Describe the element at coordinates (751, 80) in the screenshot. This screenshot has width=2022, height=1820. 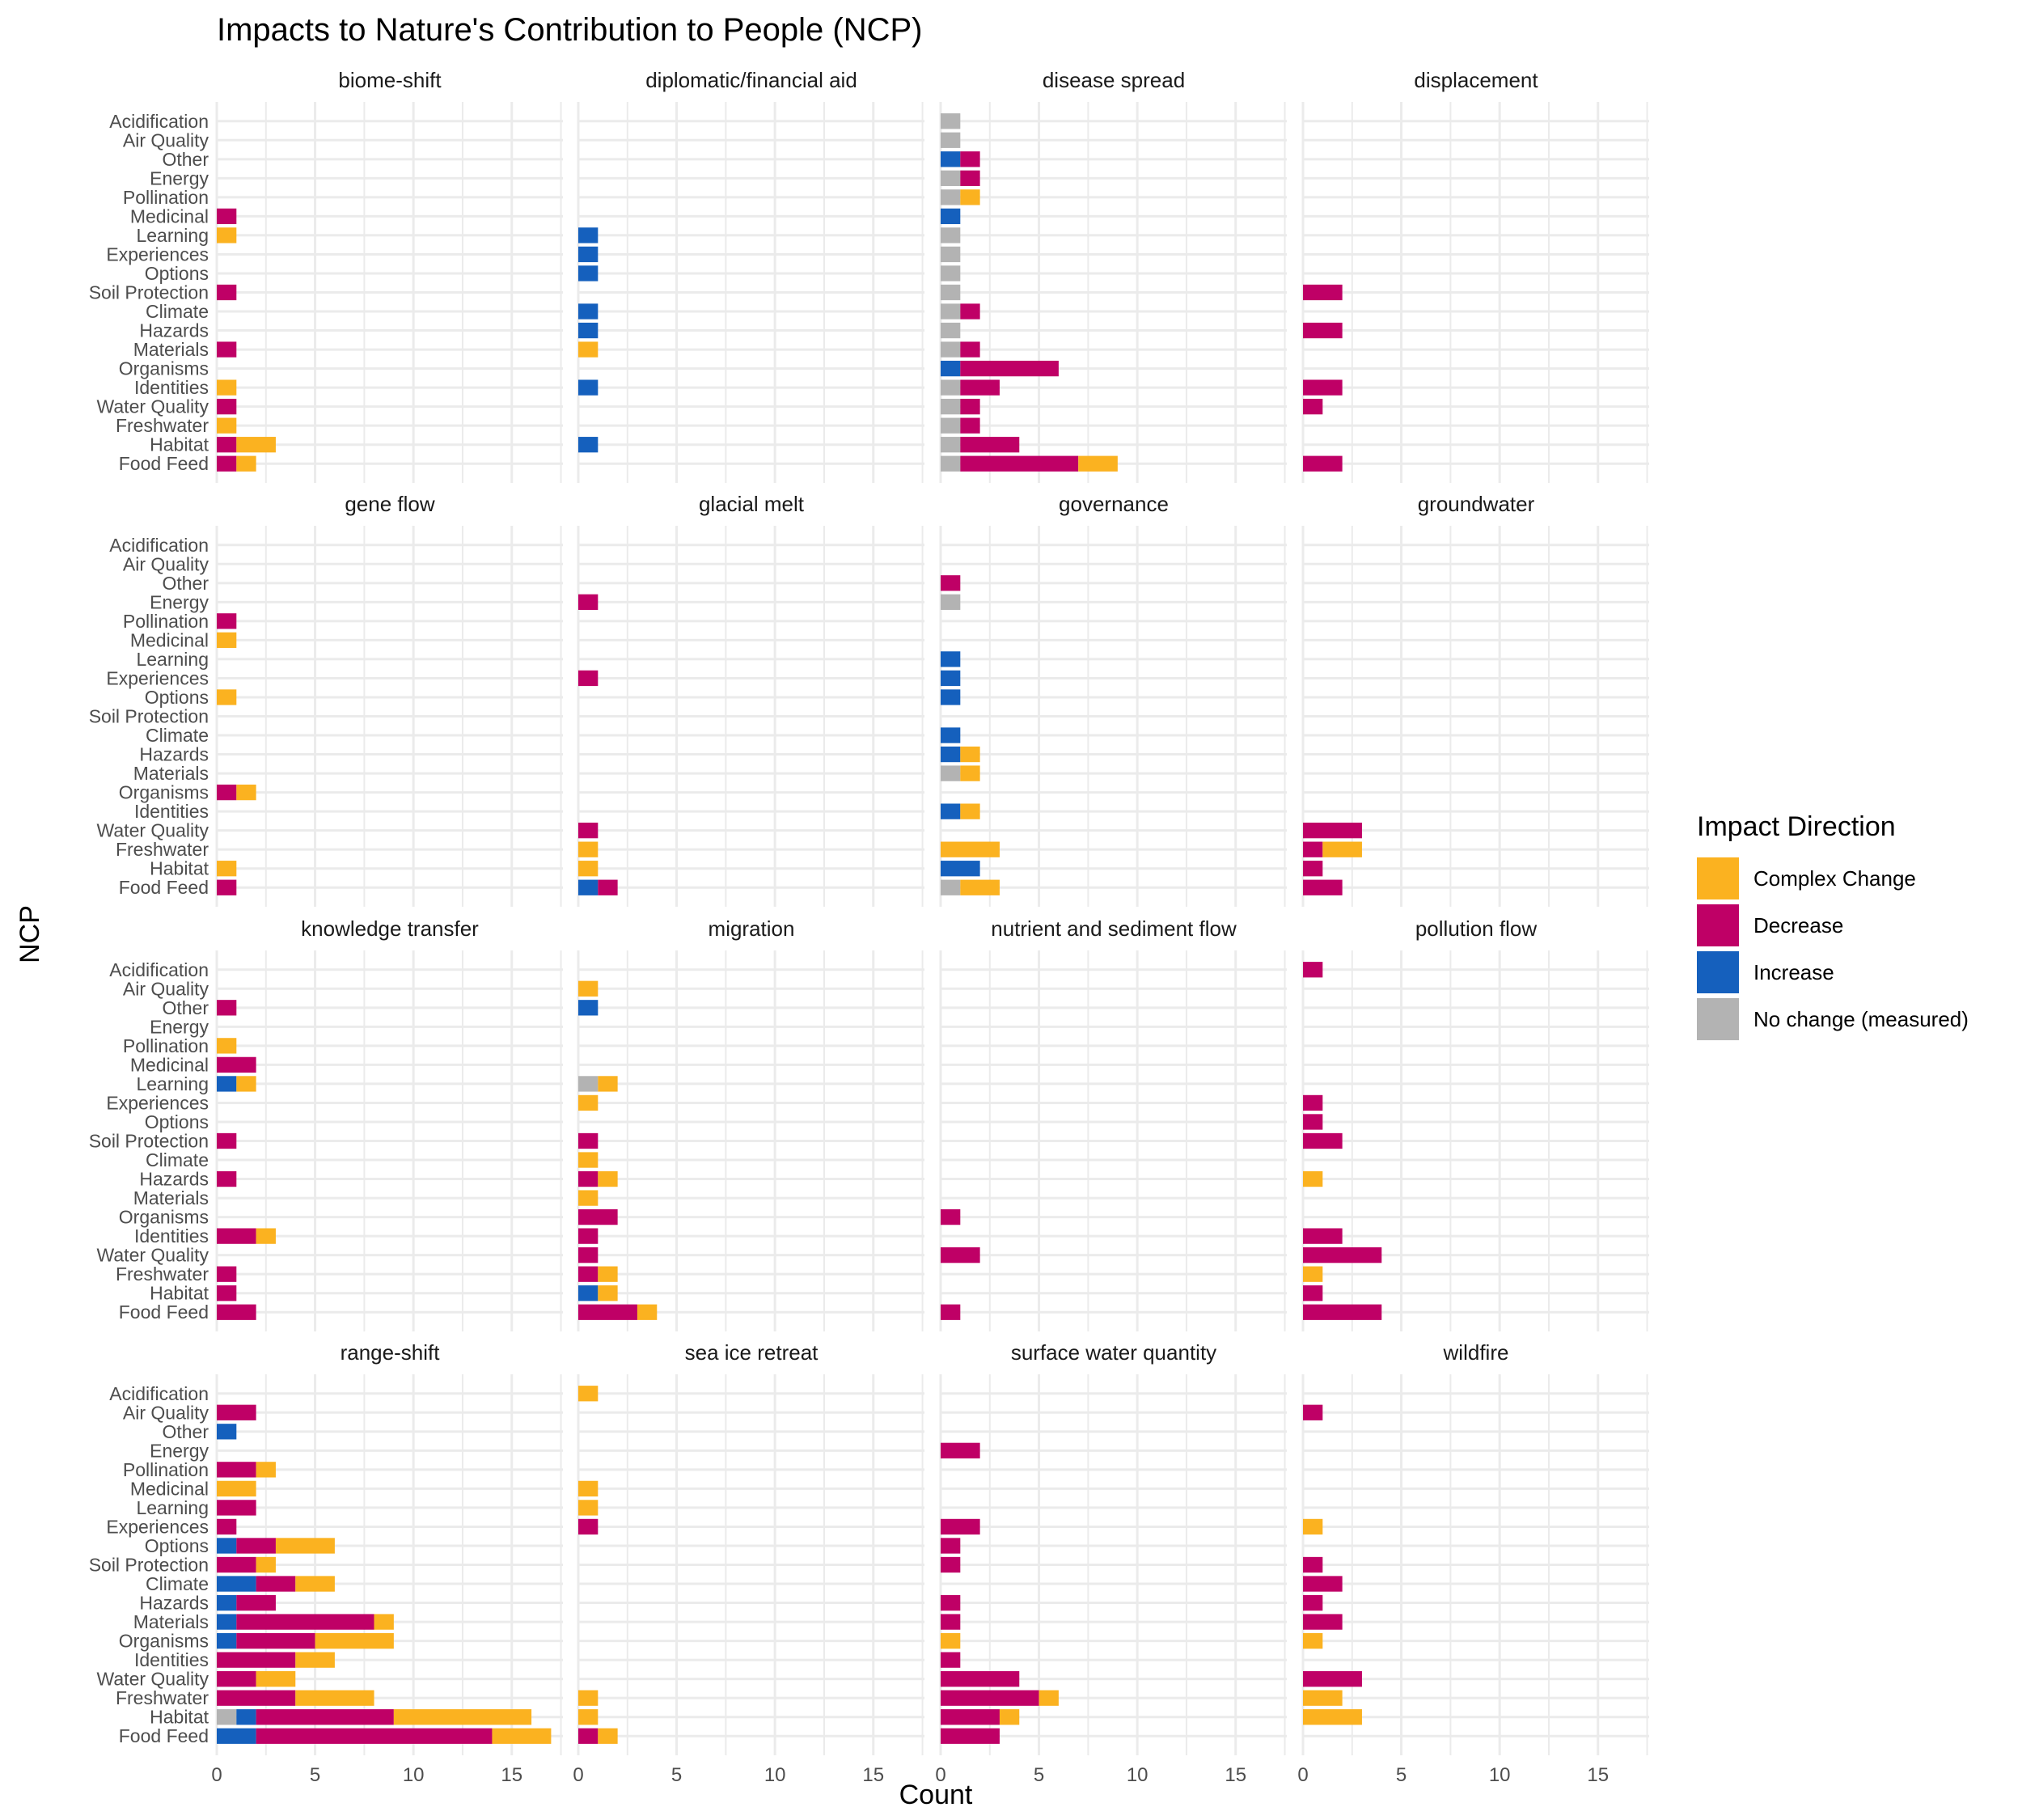
I see `facet-title: diplomatic/financial aid` at that location.